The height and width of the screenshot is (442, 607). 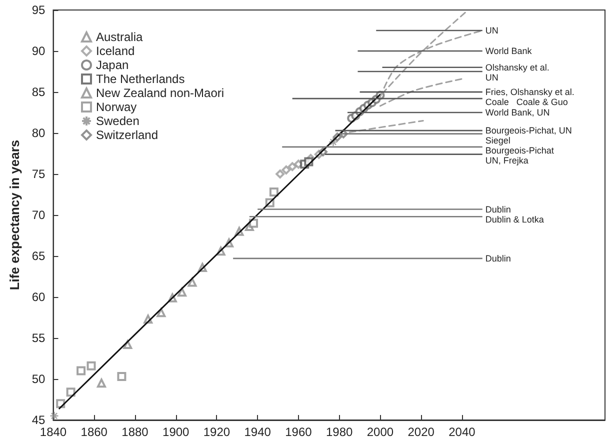 What do you see at coordinates (39, 379) in the screenshot?
I see `y-tick-label: 50` at bounding box center [39, 379].